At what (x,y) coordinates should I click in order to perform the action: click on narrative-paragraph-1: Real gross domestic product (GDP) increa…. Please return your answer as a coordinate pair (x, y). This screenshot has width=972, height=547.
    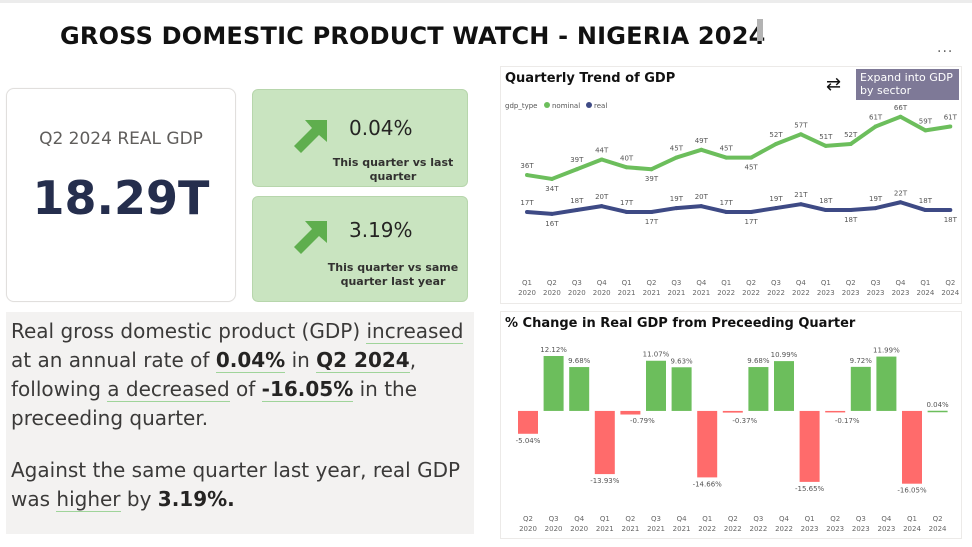
    Looking at the image, I should click on (241, 375).